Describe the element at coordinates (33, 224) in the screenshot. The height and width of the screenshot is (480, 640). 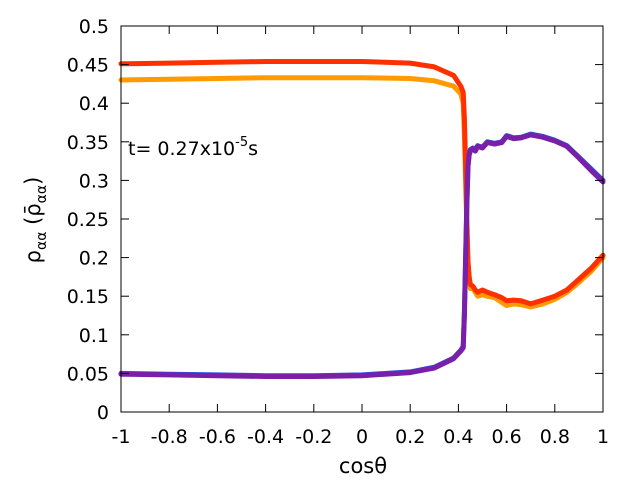
I see `y-axis-title-paren-open: (` at that location.